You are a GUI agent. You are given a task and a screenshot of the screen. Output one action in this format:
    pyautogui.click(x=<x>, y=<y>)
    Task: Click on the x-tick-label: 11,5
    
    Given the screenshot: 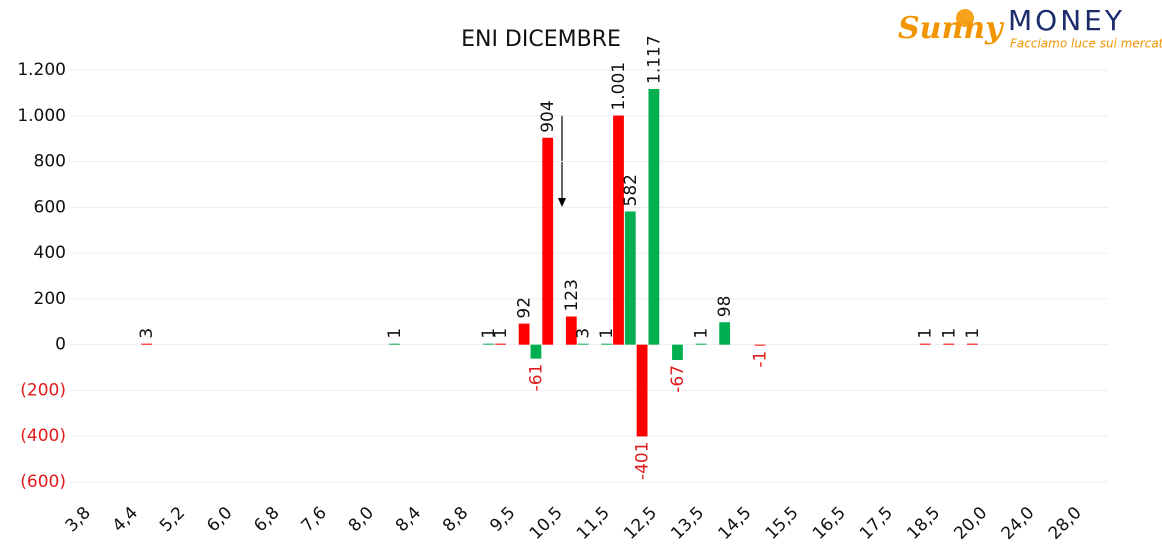 What is the action you would take?
    pyautogui.click(x=593, y=523)
    